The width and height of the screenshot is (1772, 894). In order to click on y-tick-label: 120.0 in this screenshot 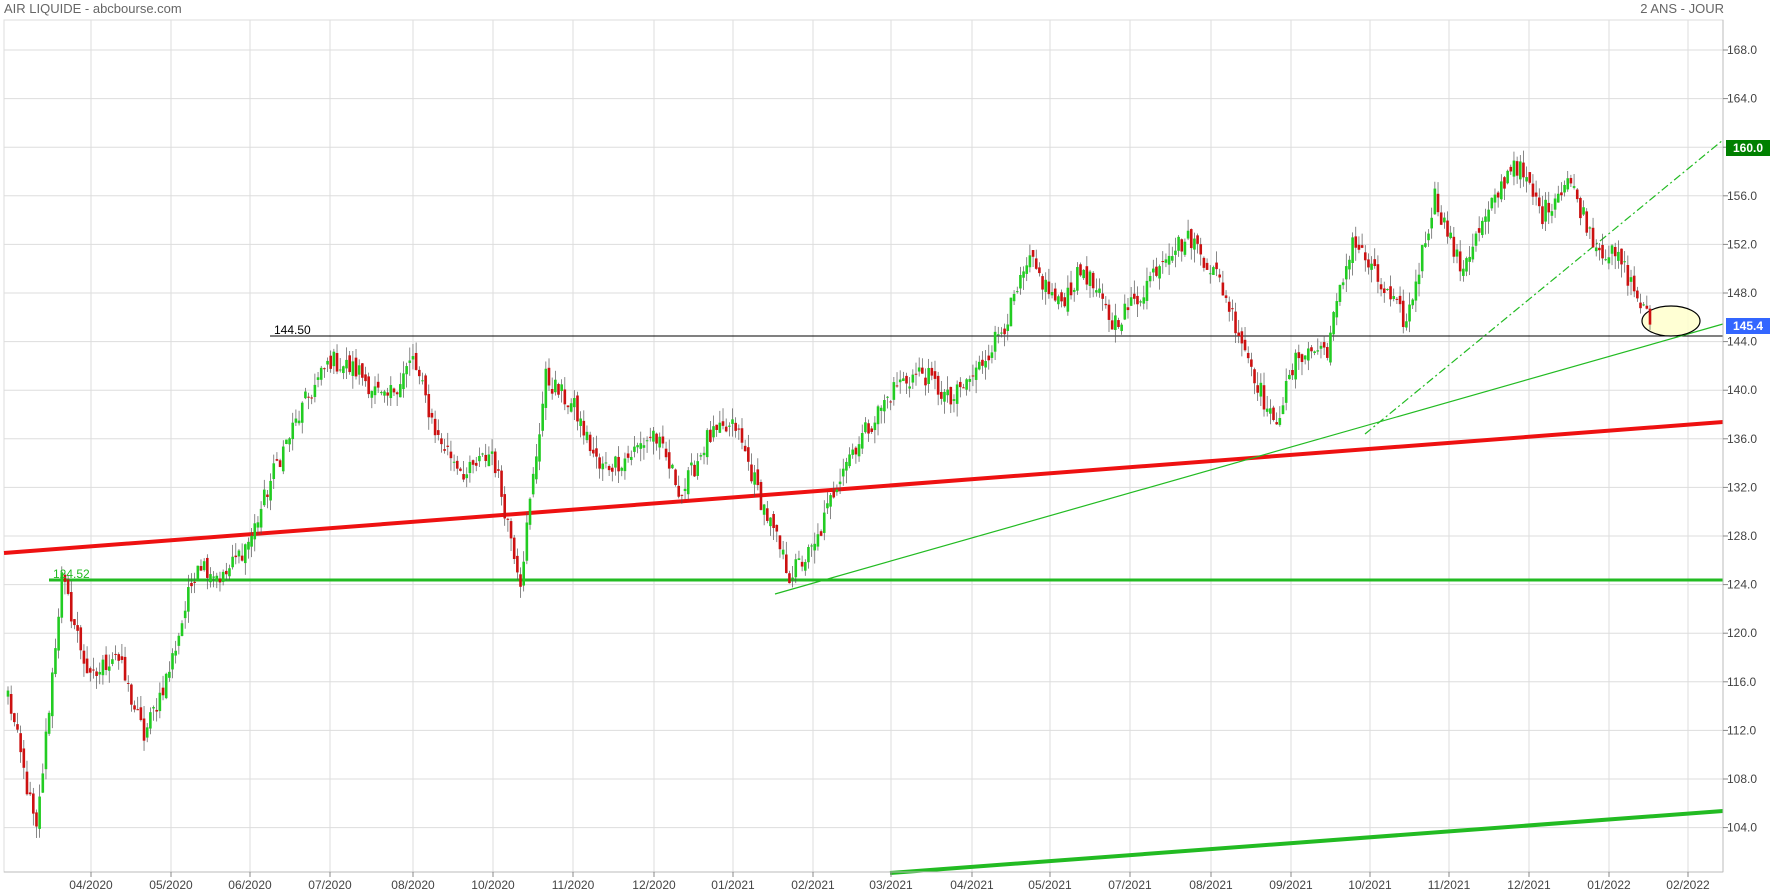, I will do `click(1742, 633)`.